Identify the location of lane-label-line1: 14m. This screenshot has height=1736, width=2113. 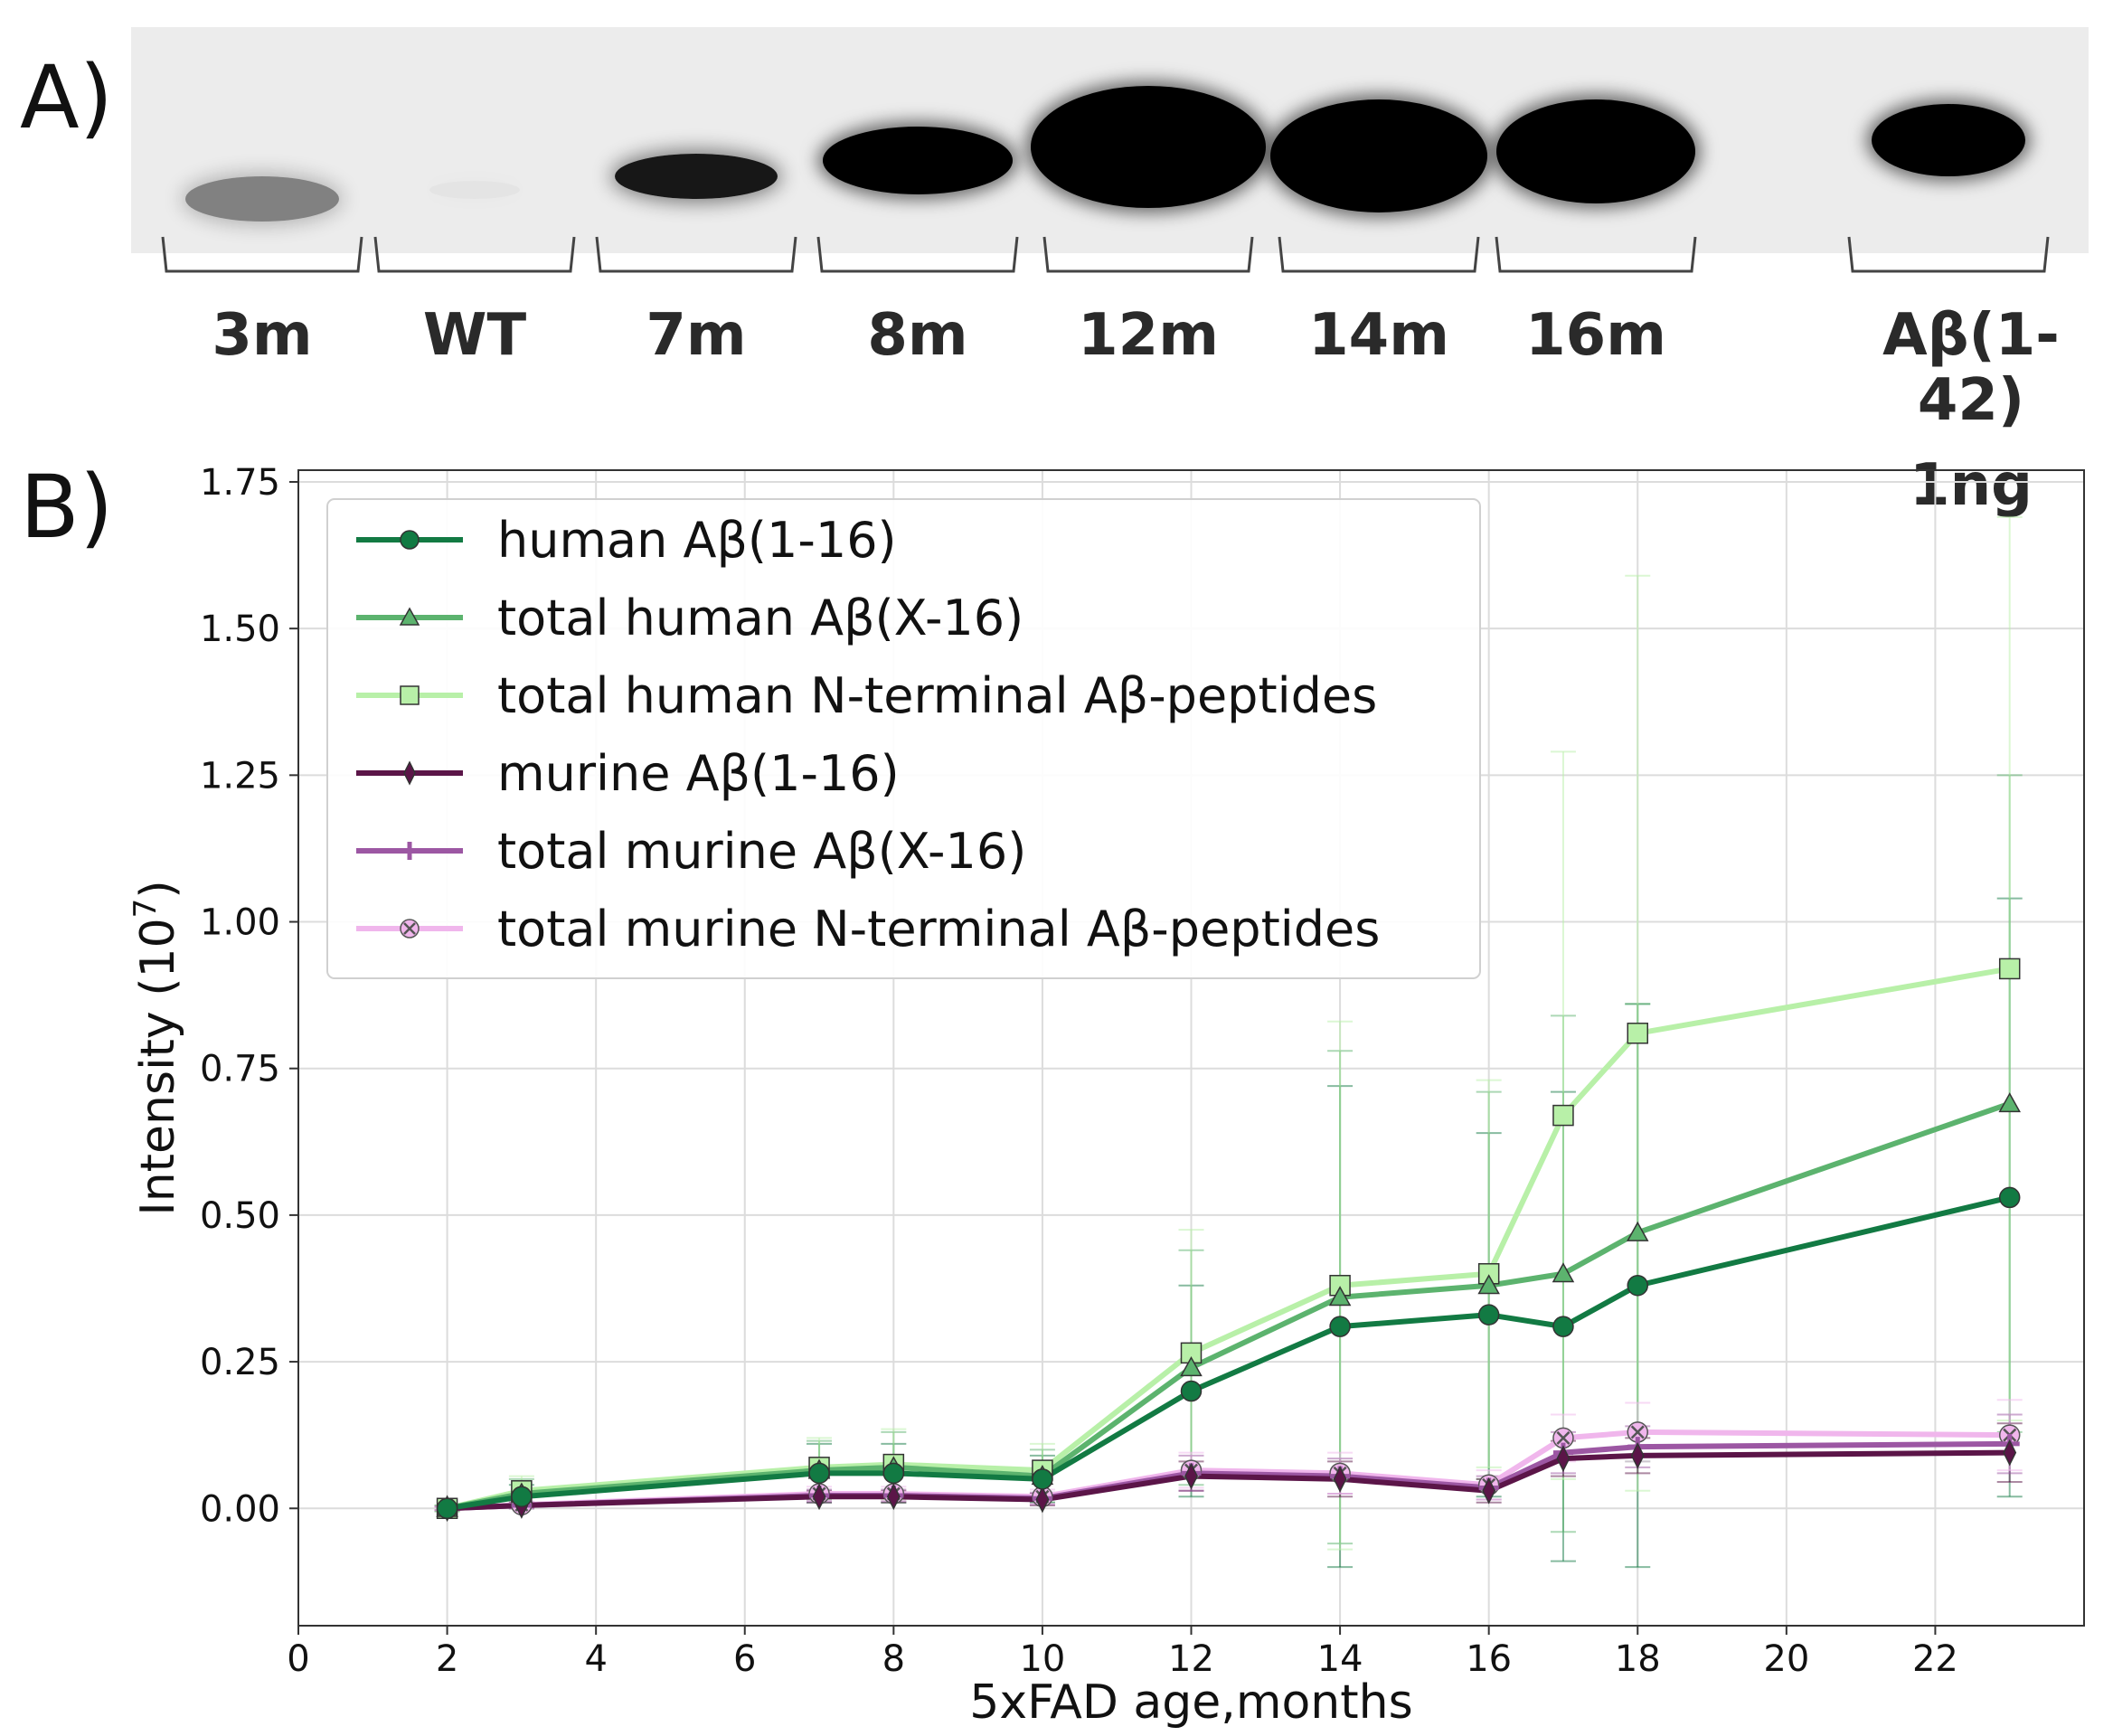
(1378, 335).